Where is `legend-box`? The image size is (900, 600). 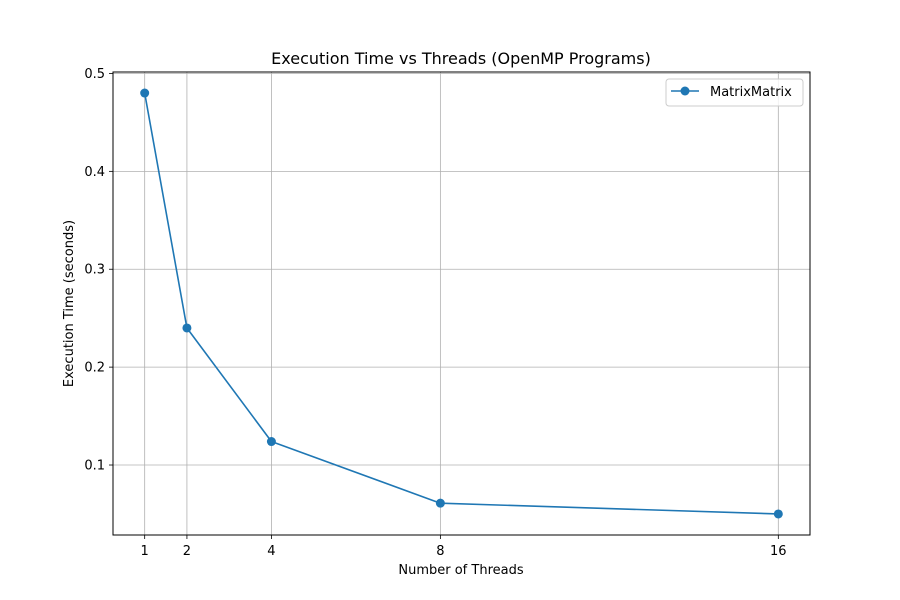 legend-box is located at coordinates (734, 92).